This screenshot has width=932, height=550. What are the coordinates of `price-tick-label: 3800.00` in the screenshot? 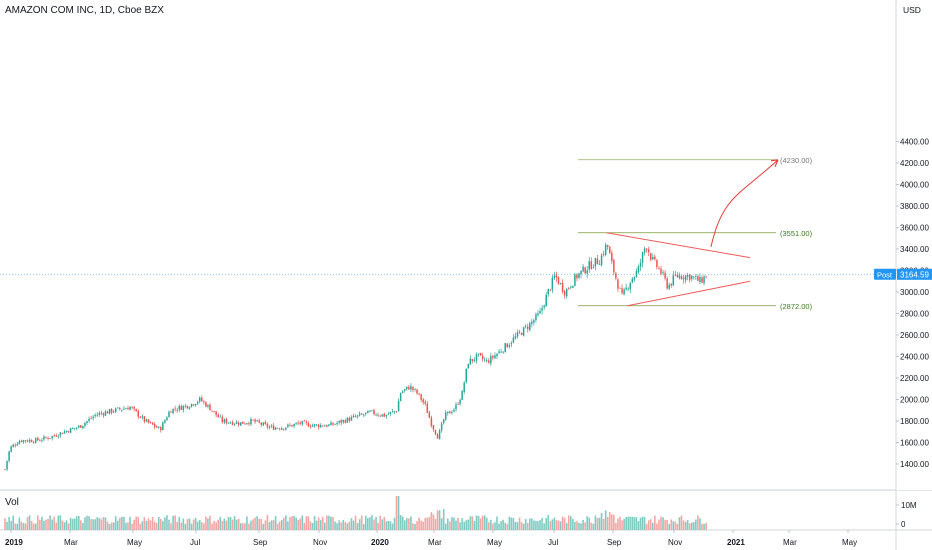 It's located at (914, 206).